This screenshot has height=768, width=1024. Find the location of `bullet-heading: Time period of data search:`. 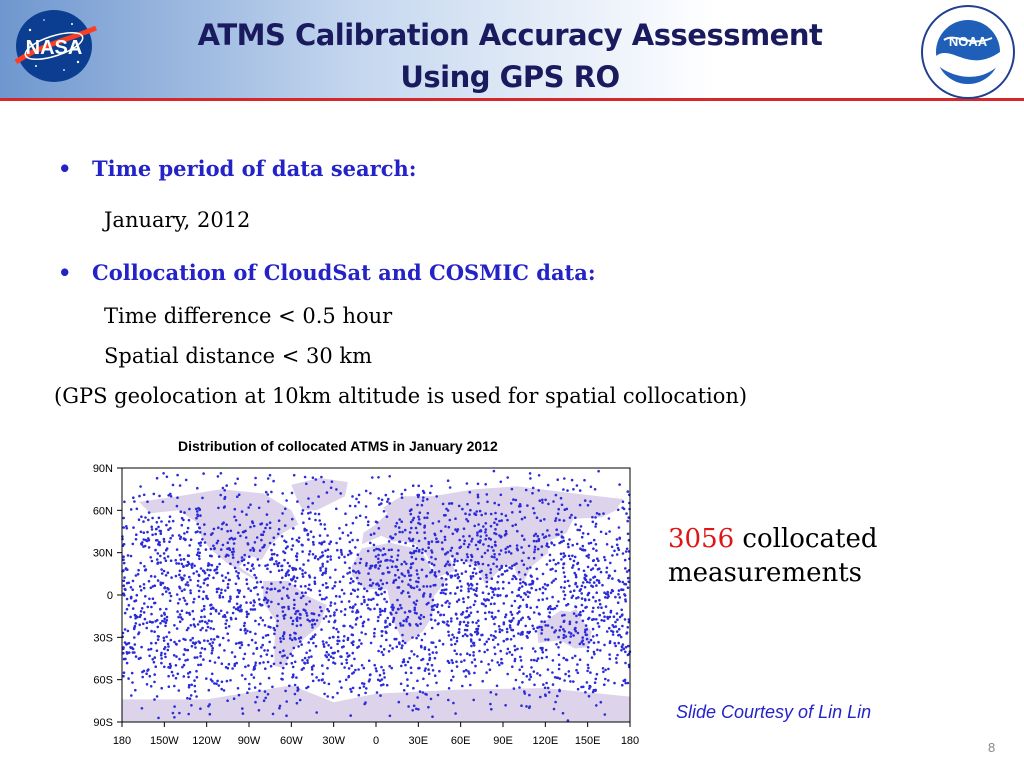

bullet-heading: Time period of data search: is located at coordinates (254, 168).